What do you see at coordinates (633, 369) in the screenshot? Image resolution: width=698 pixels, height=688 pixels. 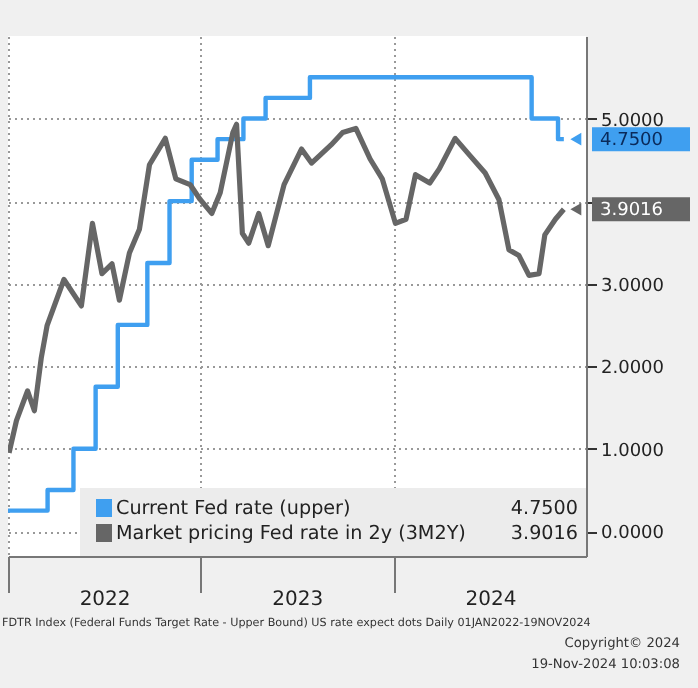 I see `y-tick-label: 2.0000` at bounding box center [633, 369].